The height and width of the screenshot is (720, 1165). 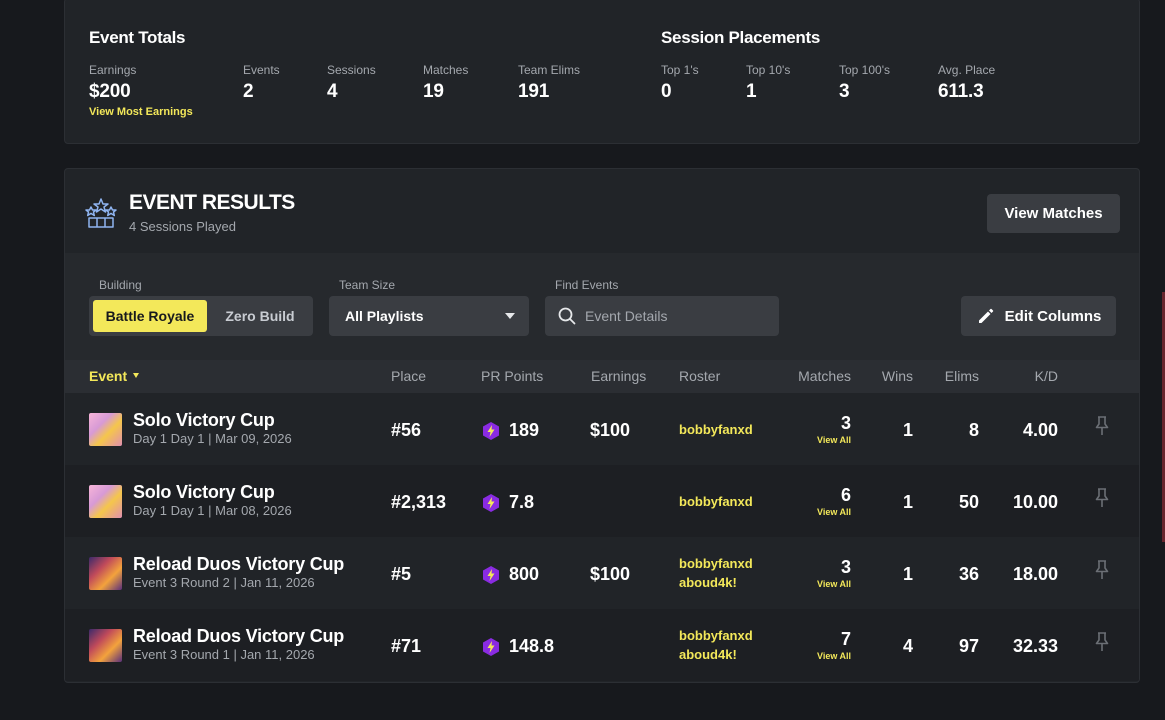 I want to click on stat-avg-place: Avg. Place 611.3, so click(x=966, y=83).